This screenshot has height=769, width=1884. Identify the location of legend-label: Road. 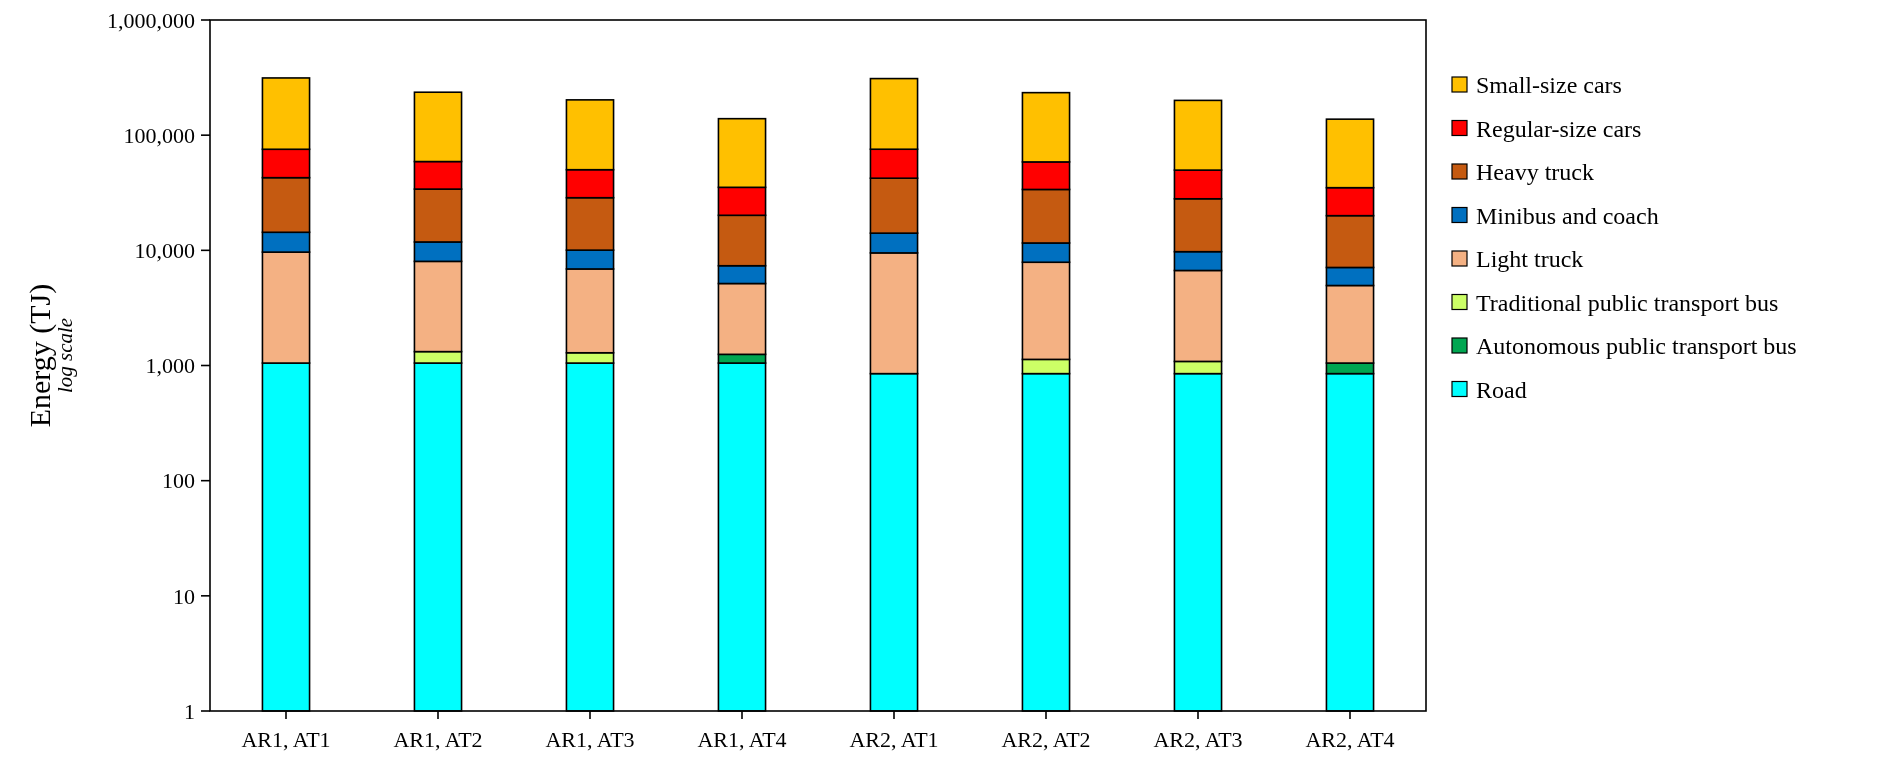
(1501, 389).